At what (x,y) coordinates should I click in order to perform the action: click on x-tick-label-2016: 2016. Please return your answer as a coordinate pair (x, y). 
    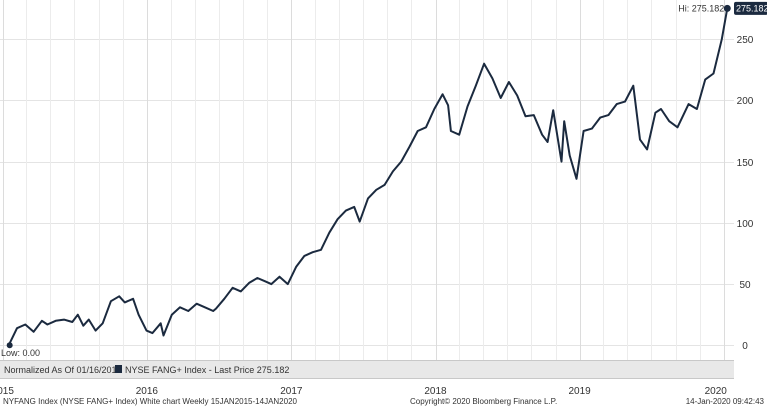
    Looking at the image, I should click on (147, 391).